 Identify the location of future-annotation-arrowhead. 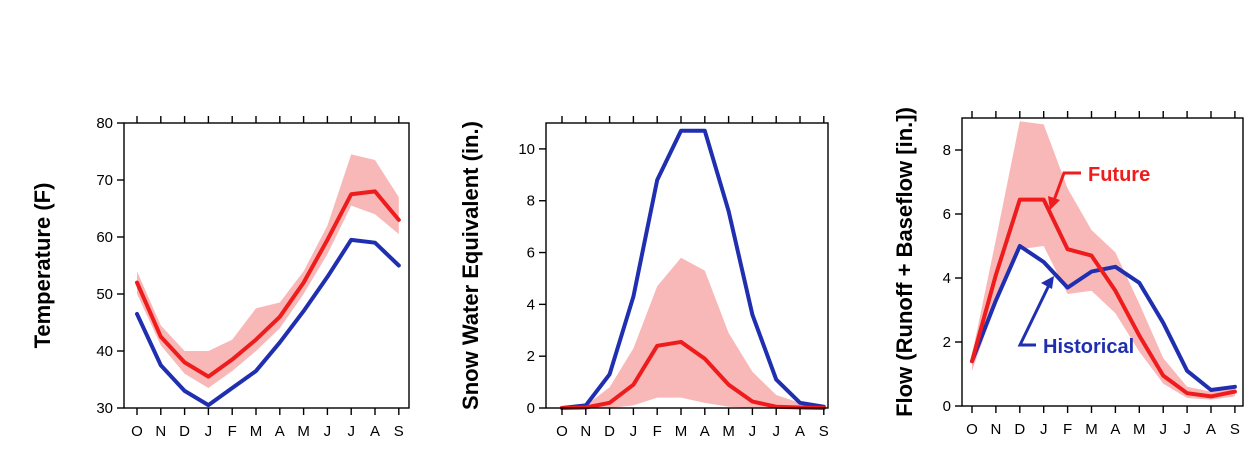
(1054, 203).